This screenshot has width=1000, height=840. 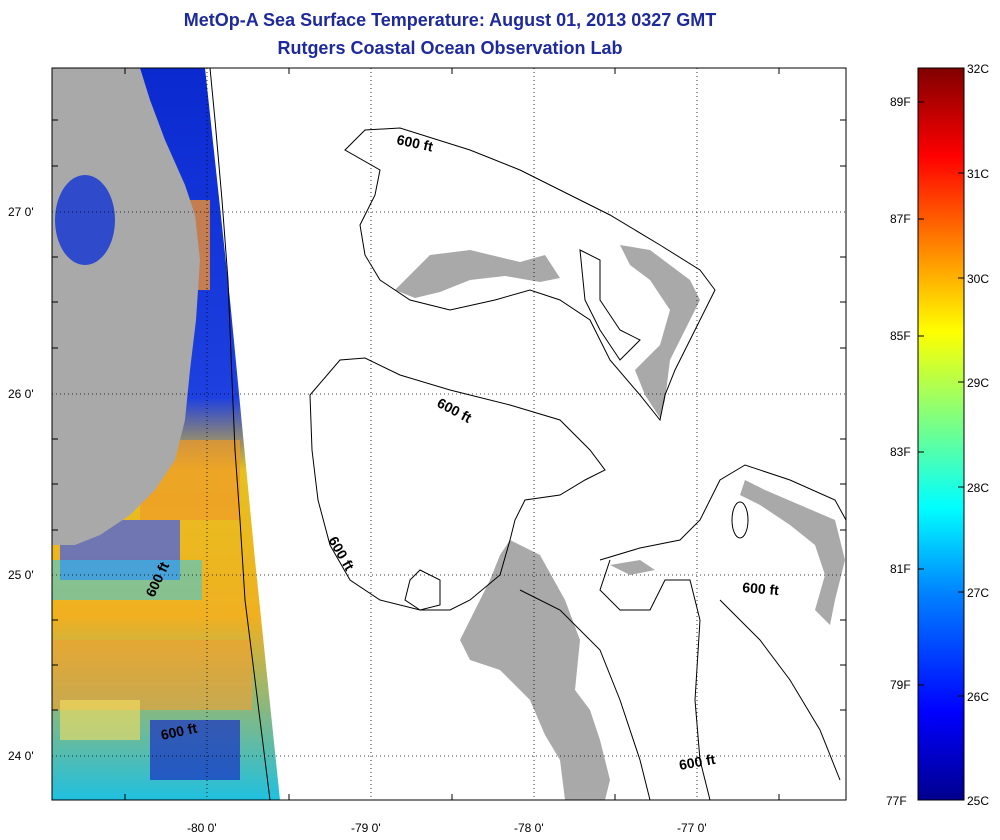 I want to click on colorbar-f-87: 87F, so click(x=900, y=219).